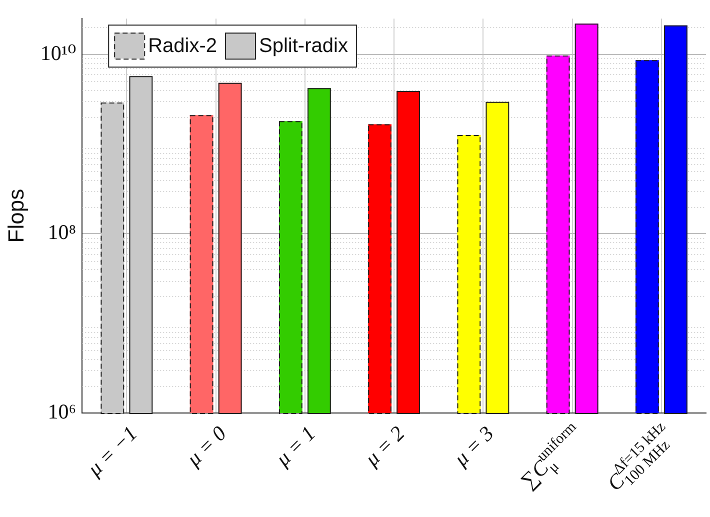 The width and height of the screenshot is (710, 517). Describe the element at coordinates (473, 446) in the screenshot. I see `x-tick-label: μ = 3` at that location.